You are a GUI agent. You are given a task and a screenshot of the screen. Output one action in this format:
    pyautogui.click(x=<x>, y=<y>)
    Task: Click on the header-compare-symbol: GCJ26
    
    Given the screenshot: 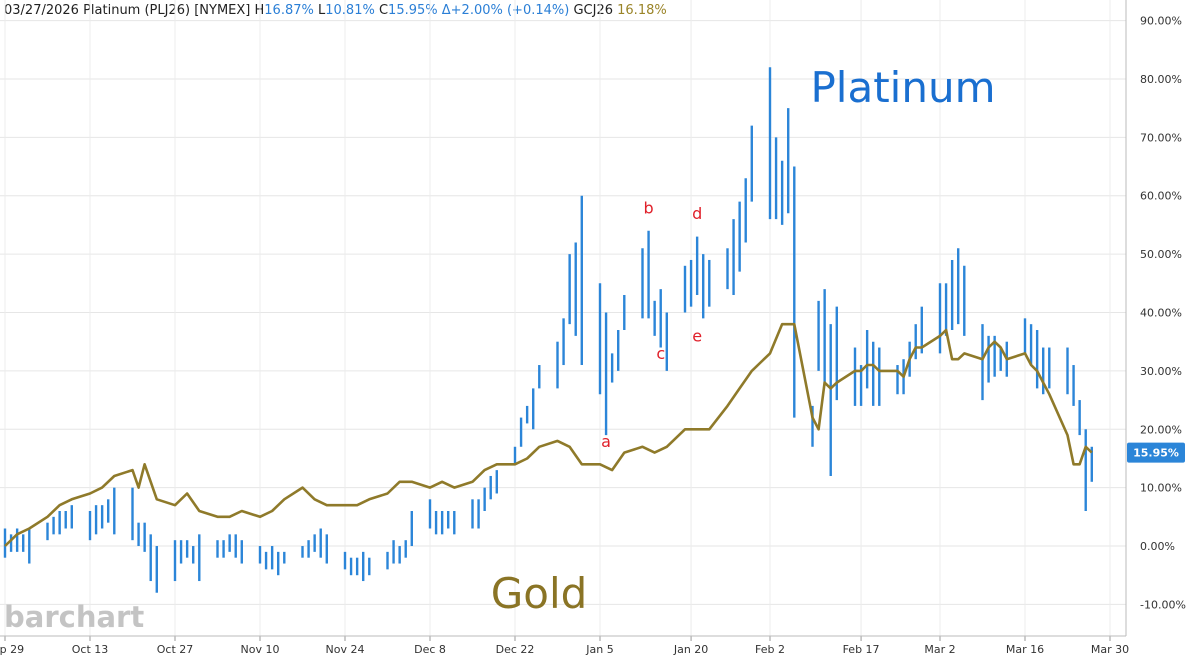 What is the action you would take?
    pyautogui.click(x=593, y=10)
    